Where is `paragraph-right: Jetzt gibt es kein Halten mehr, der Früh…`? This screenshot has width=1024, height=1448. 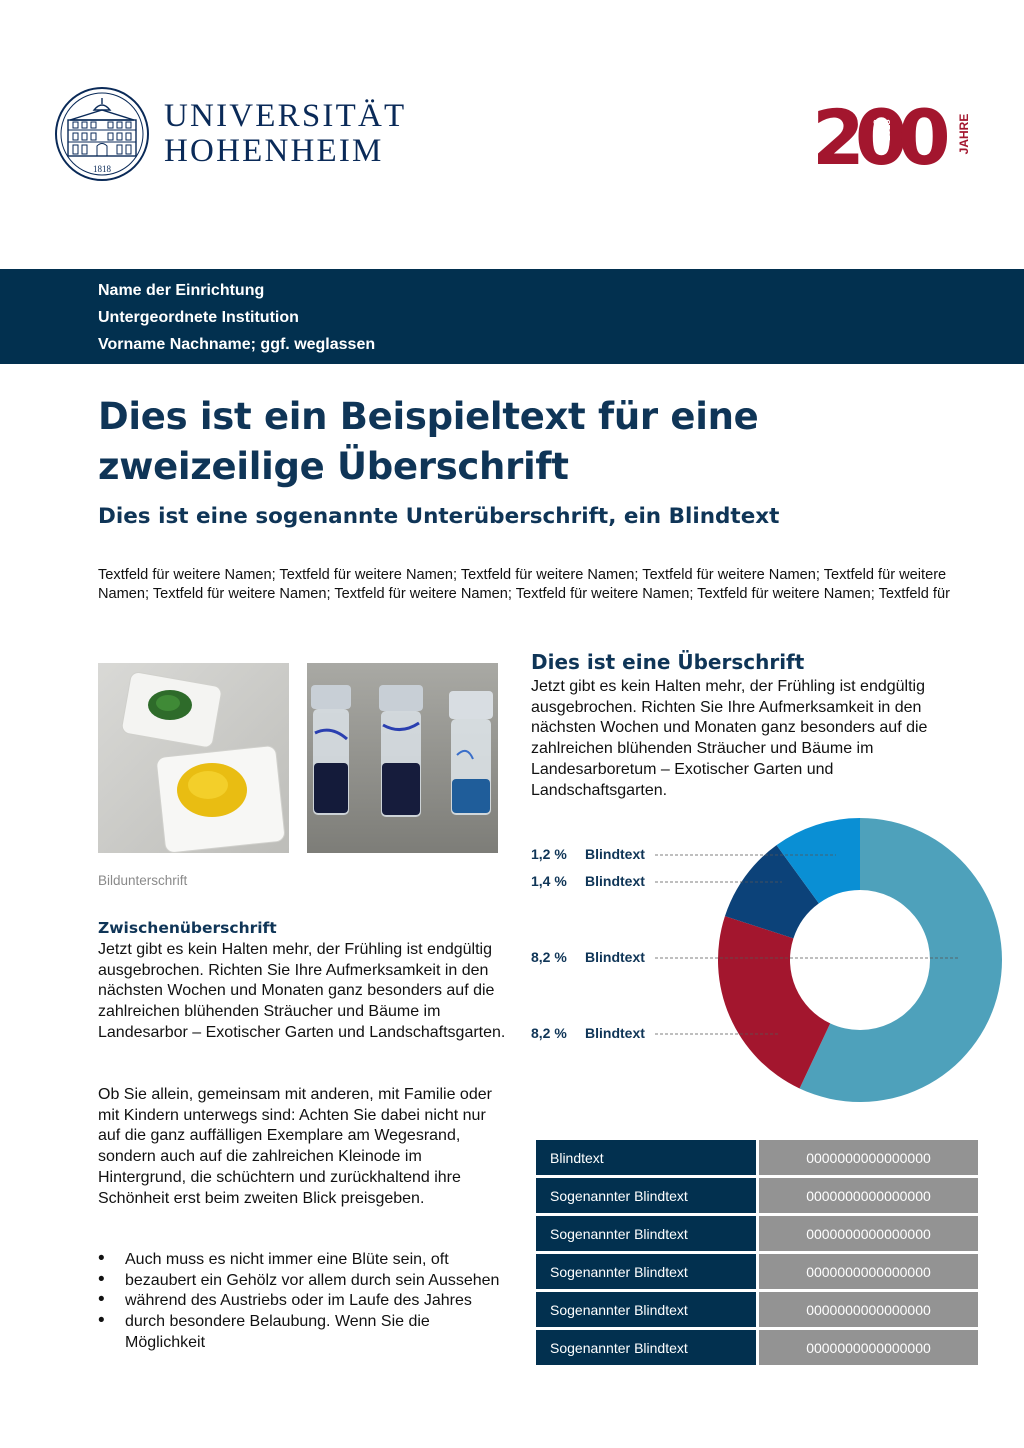
paragraph-right: Jetzt gibt es kein Halten mehr, der Früh… is located at coordinates (729, 738).